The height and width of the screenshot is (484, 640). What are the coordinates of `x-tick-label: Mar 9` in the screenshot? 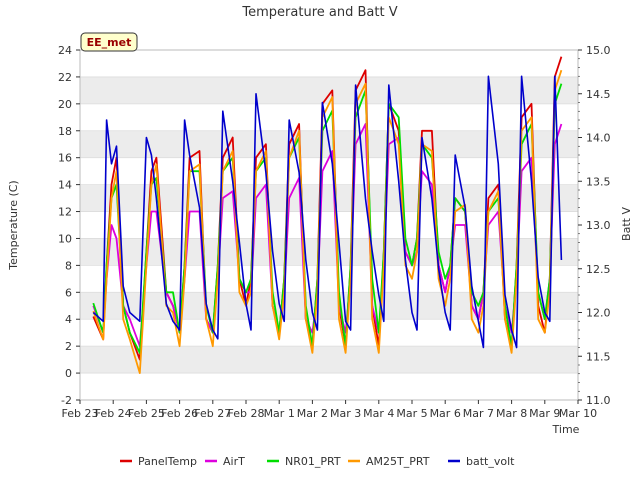 It's located at (544, 413).